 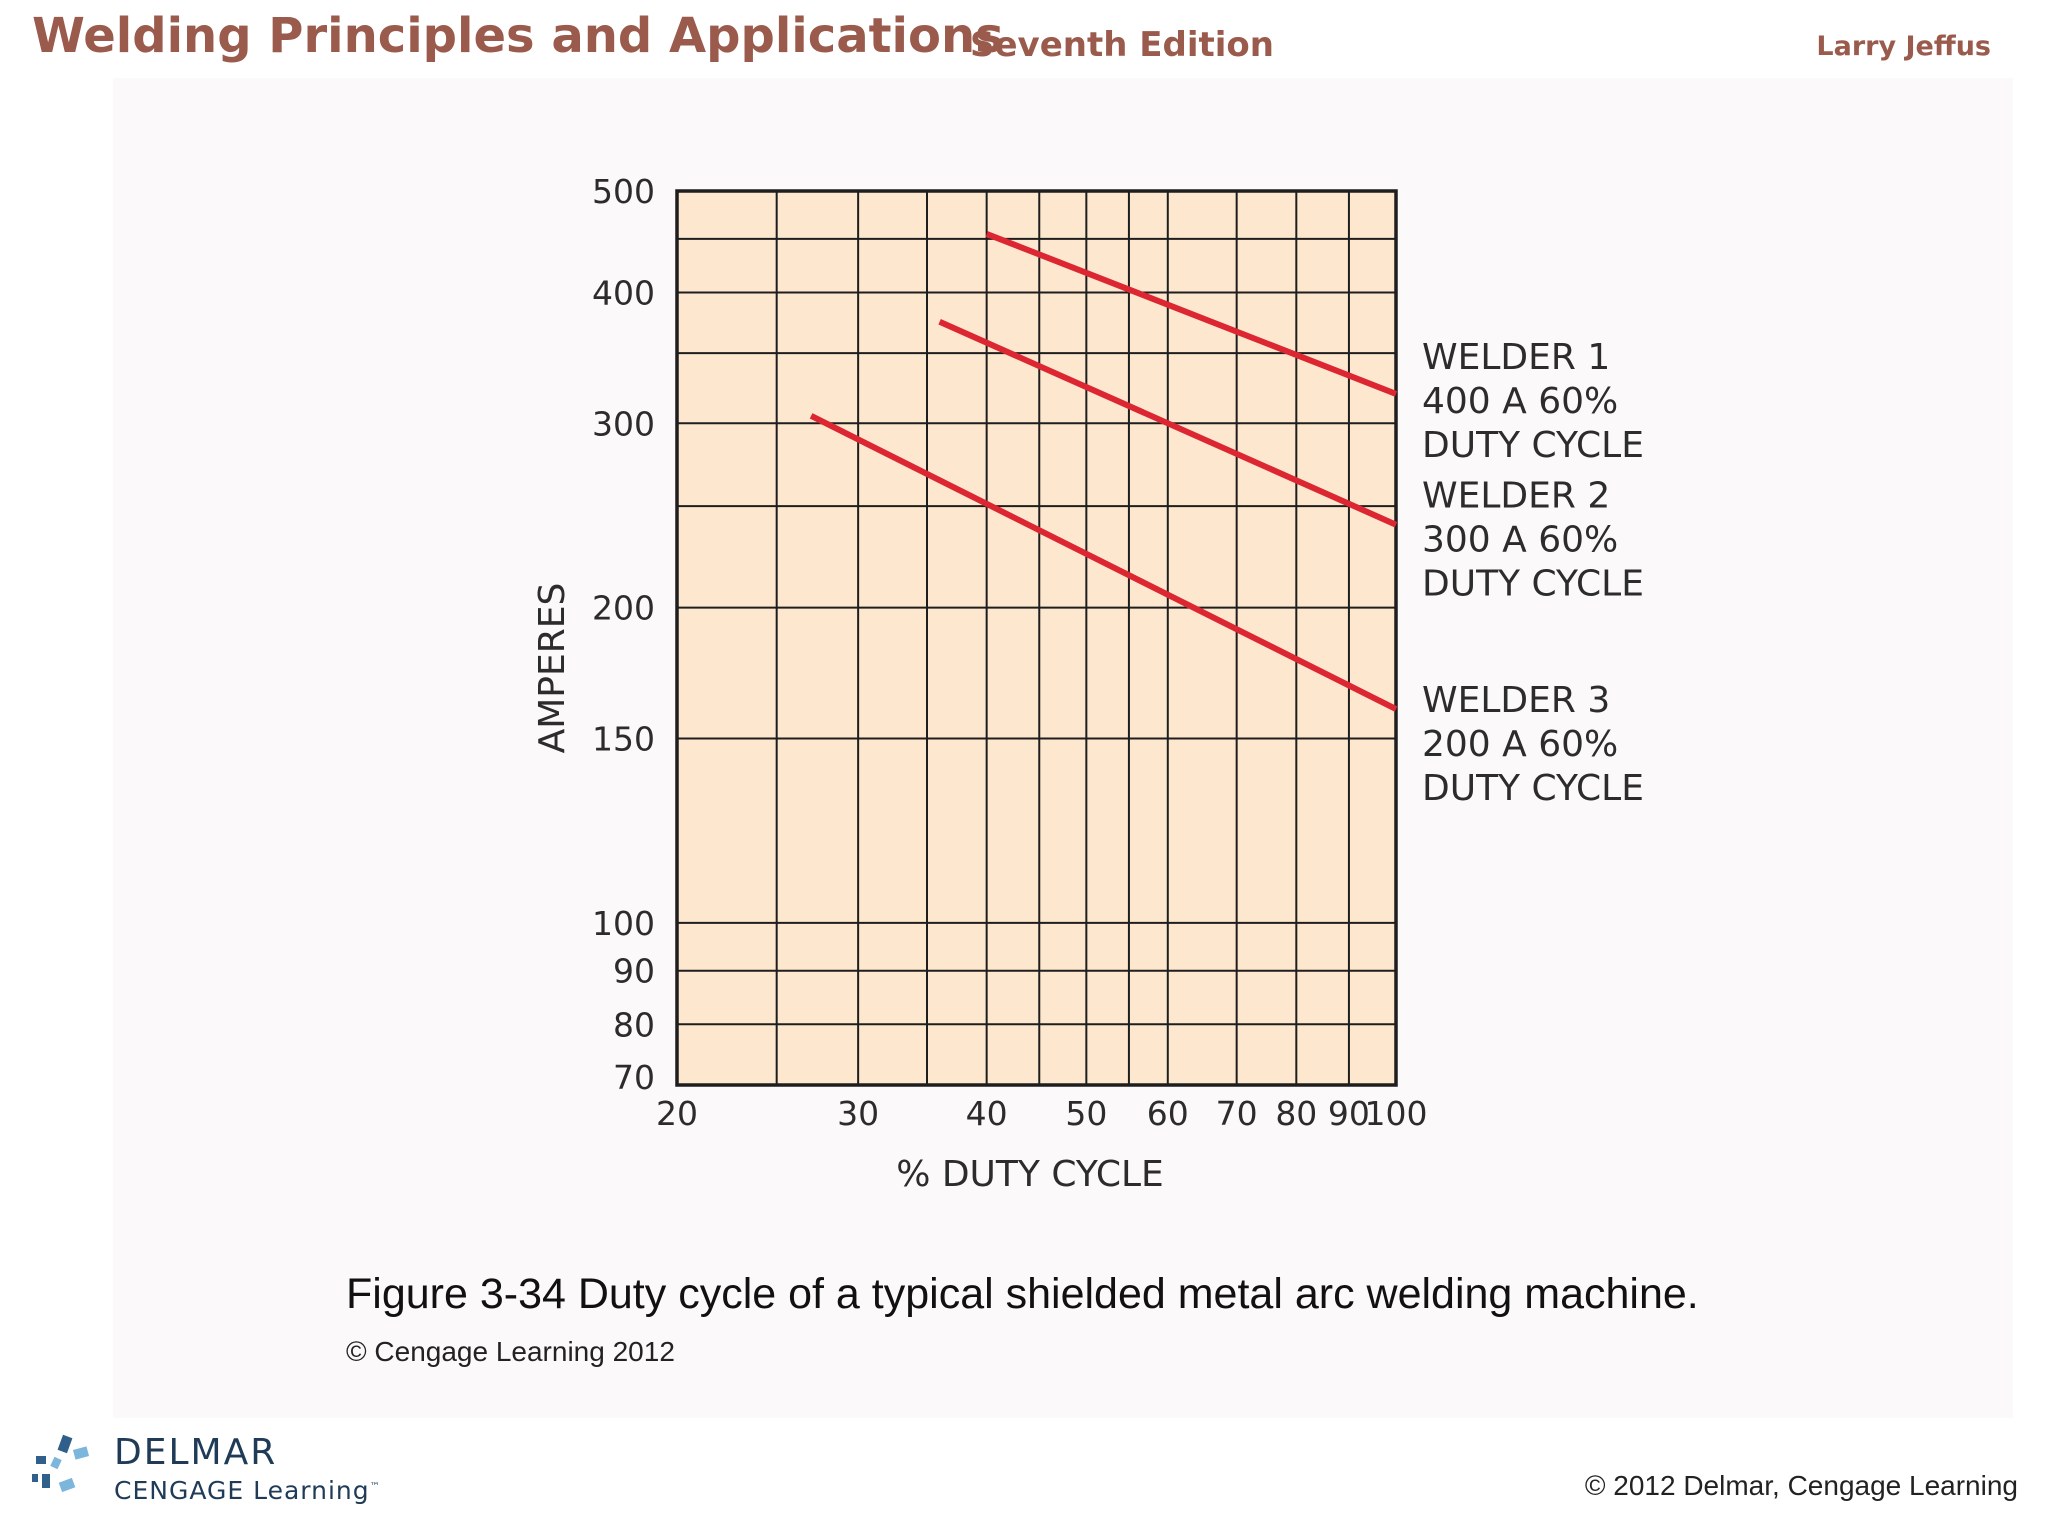 I want to click on series-label-line: 400 A 60%, so click(x=1520, y=401).